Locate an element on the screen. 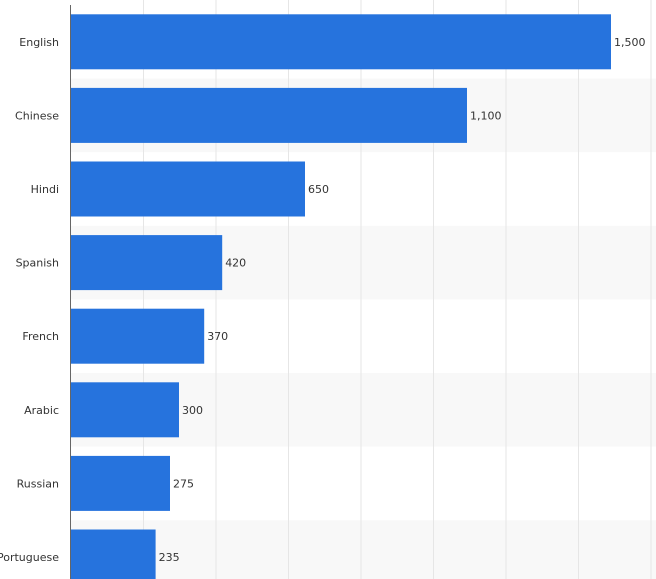 The image size is (656, 579). bar-arabic is located at coordinates (125, 410).